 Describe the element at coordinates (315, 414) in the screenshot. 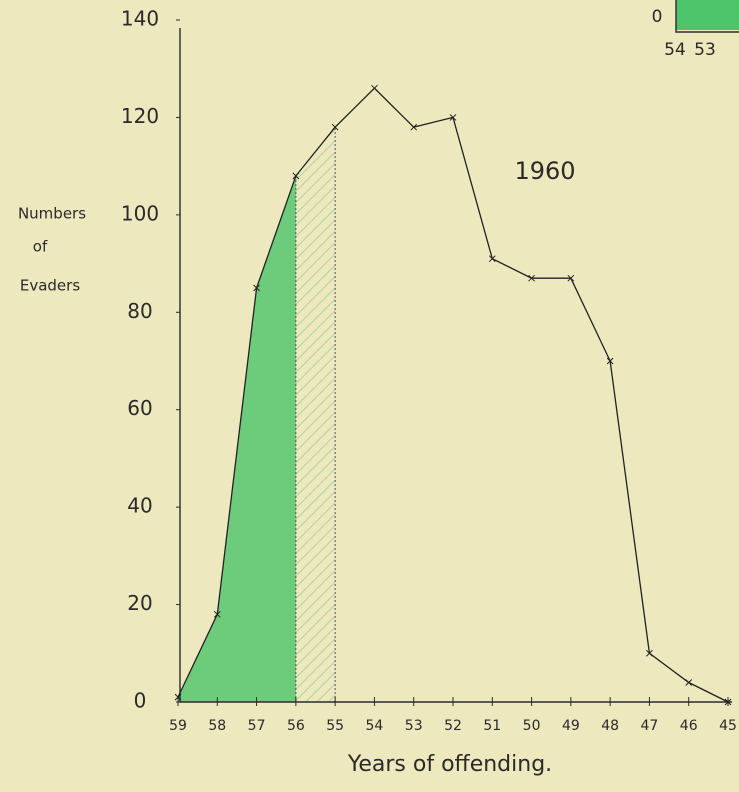

I see `hatched-area` at that location.